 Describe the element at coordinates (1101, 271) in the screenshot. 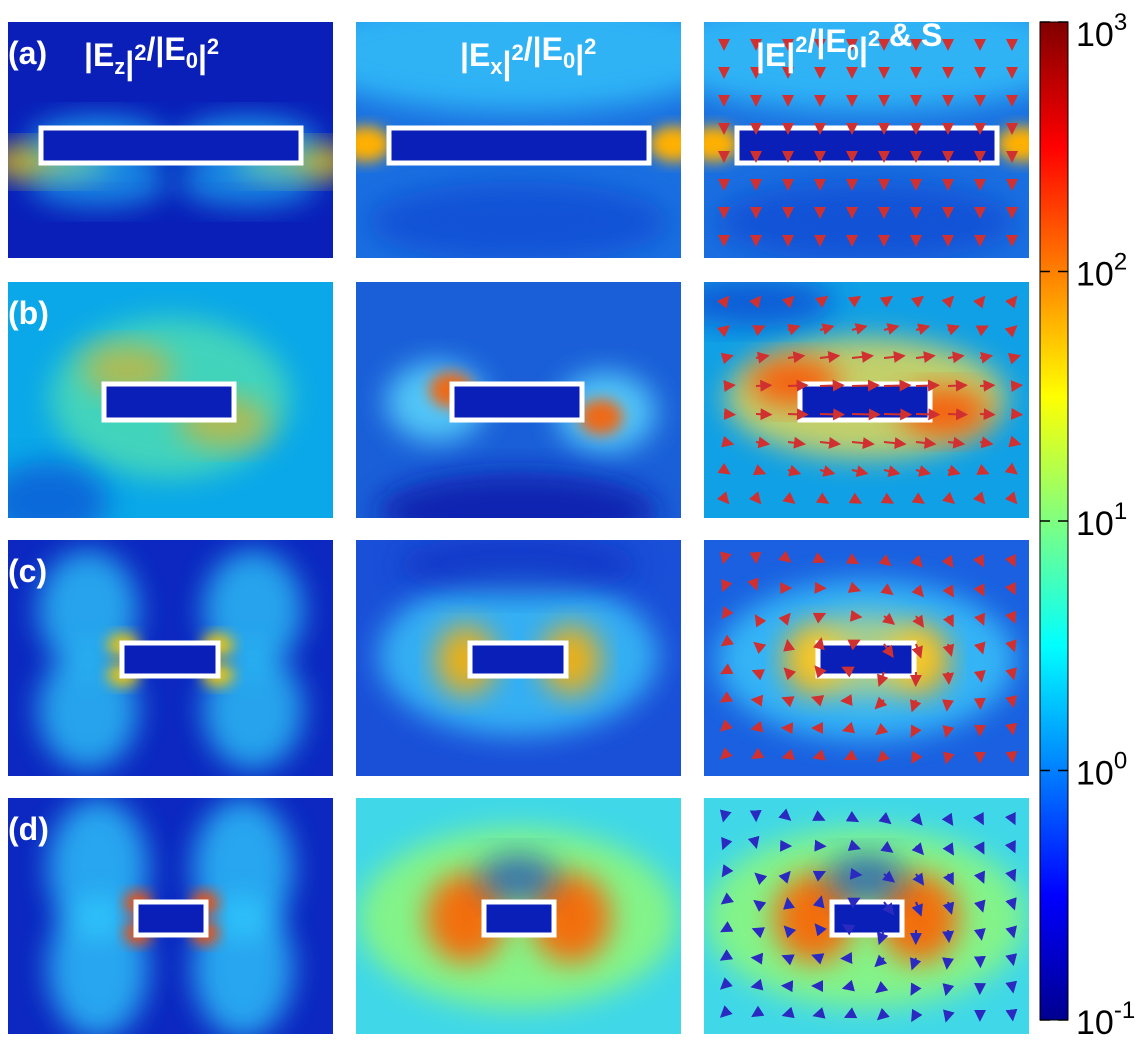

I see `colorbar-tick-label: 102` at that location.